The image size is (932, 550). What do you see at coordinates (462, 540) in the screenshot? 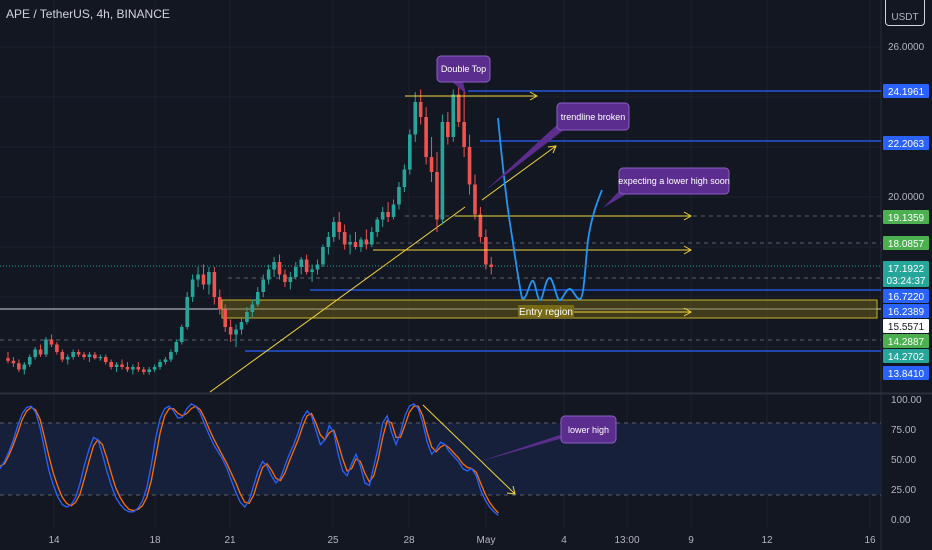
I see `time-axis: 14 18 21 25 28 May 4 13:00 9 12 16` at bounding box center [462, 540].